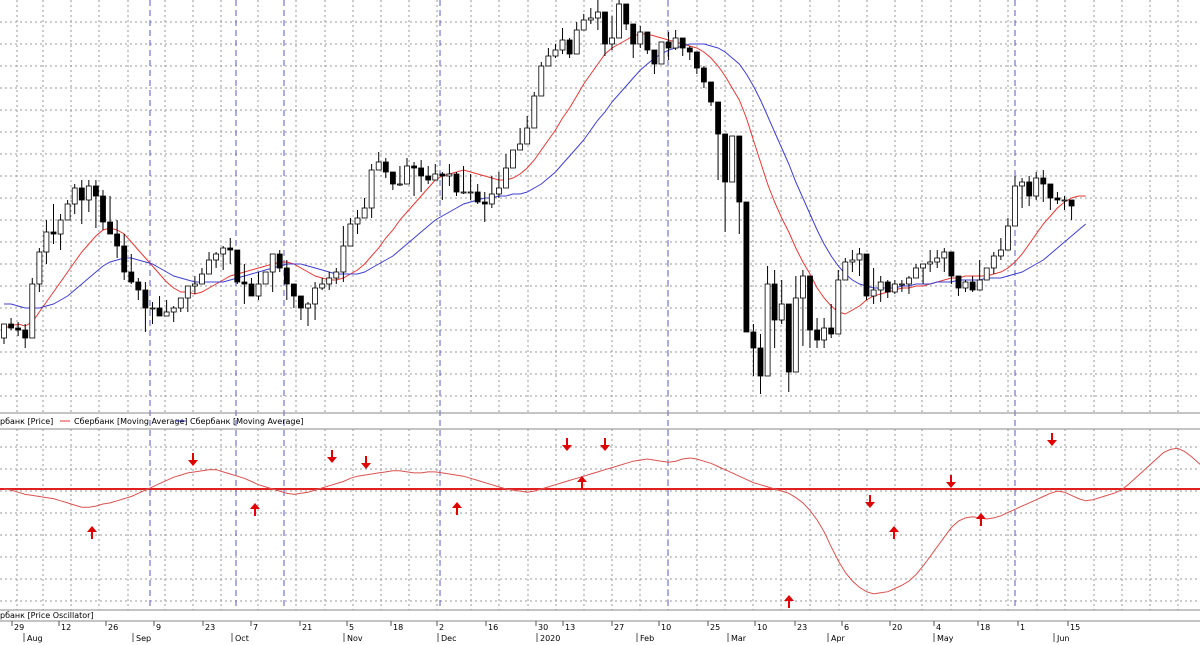 This screenshot has width=1200, height=645. Describe the element at coordinates (897, 627) in the screenshot. I see `day-tick-label: 20` at that location.